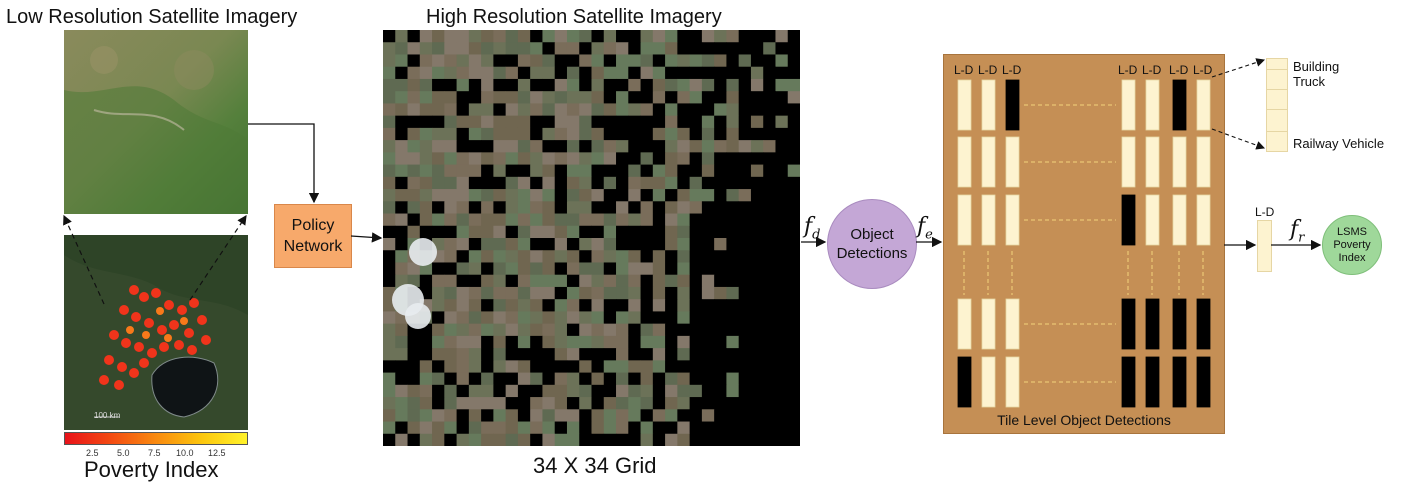 This screenshot has width=1404, height=488. Describe the element at coordinates (1265, 212) in the screenshot. I see `aggregate-label: L-D` at that location.